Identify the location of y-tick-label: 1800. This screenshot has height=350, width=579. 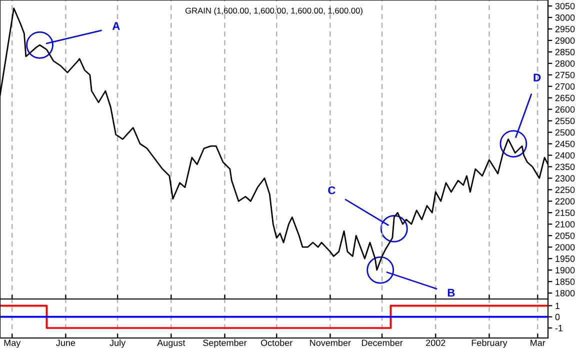
(565, 293).